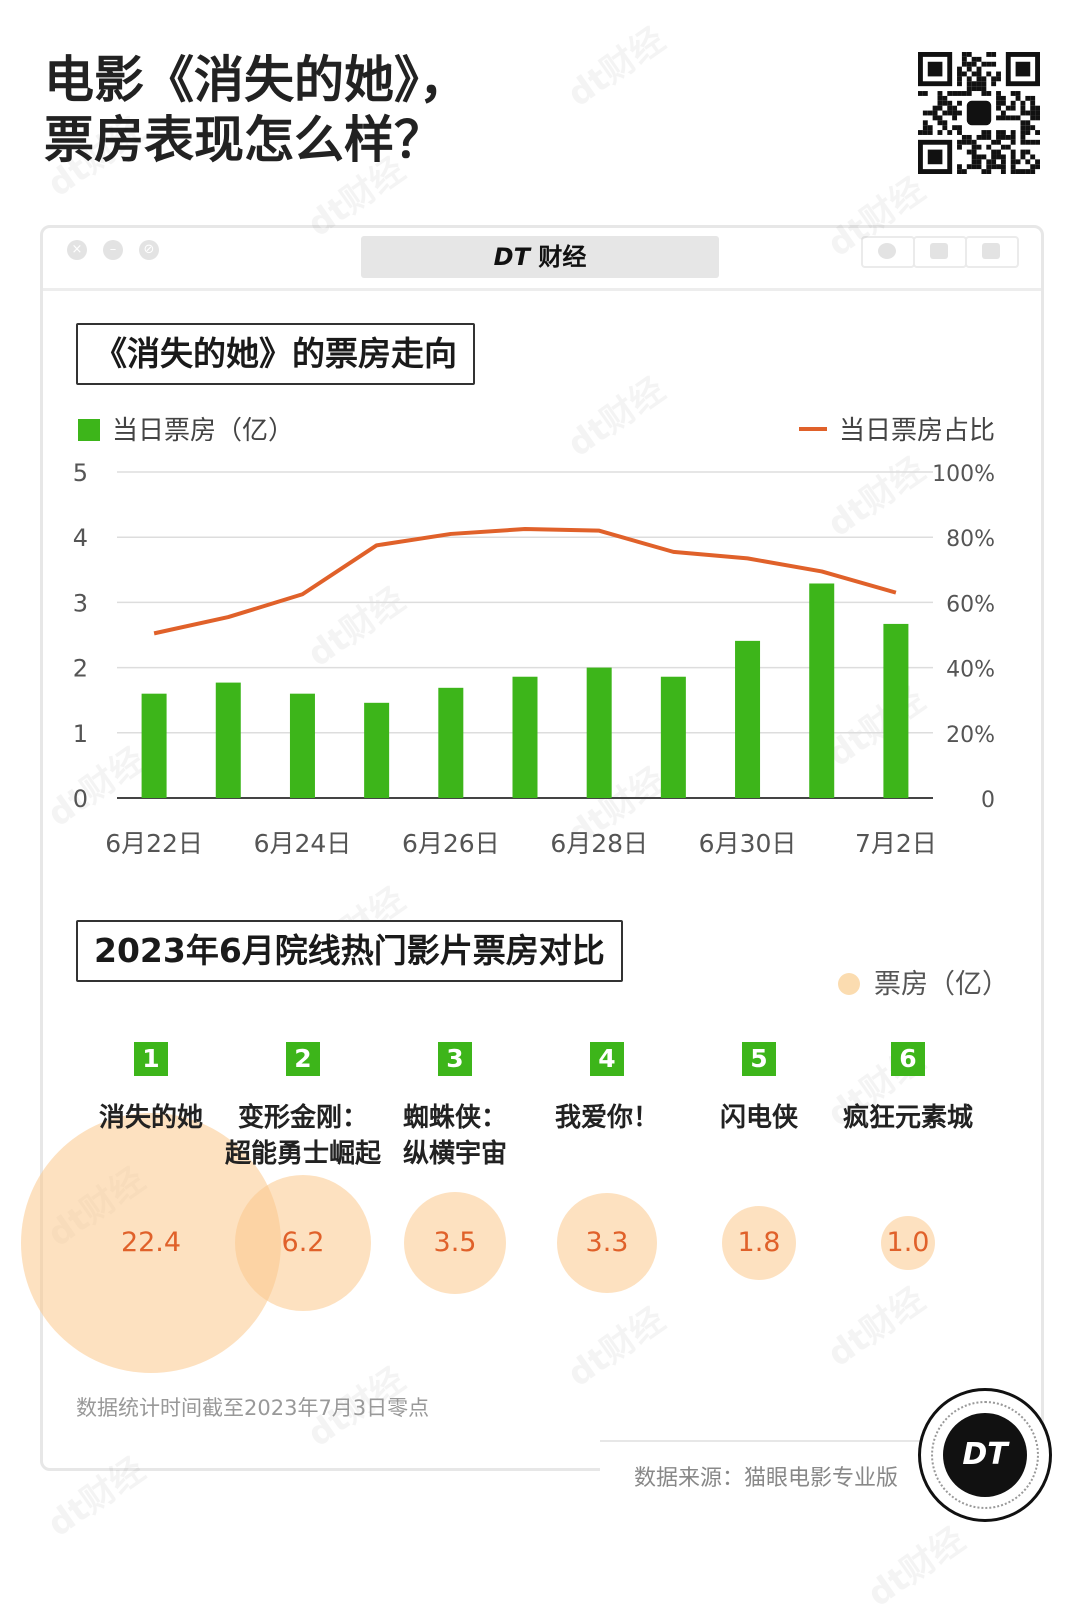 The height and width of the screenshot is (1616, 1080). Describe the element at coordinates (154, 843) in the screenshot. I see `x-tick-label: 6月22日` at that location.